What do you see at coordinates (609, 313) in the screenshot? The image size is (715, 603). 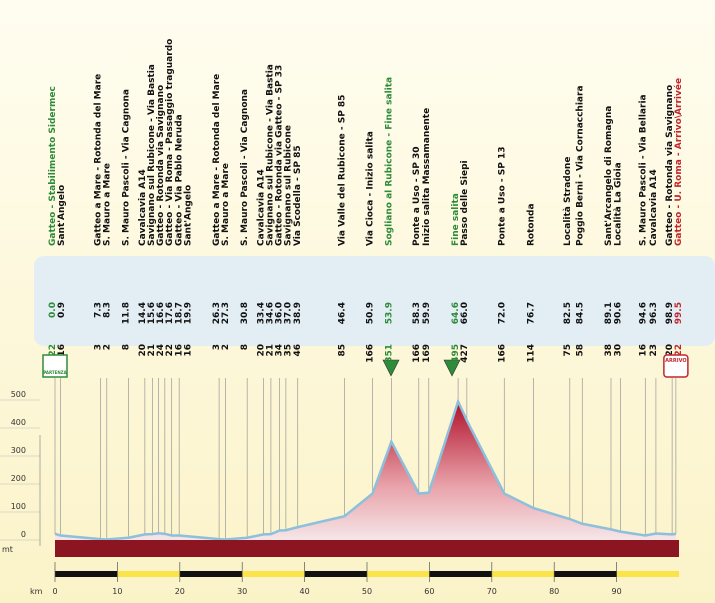 I see `km-label: 89.1` at bounding box center [609, 313].